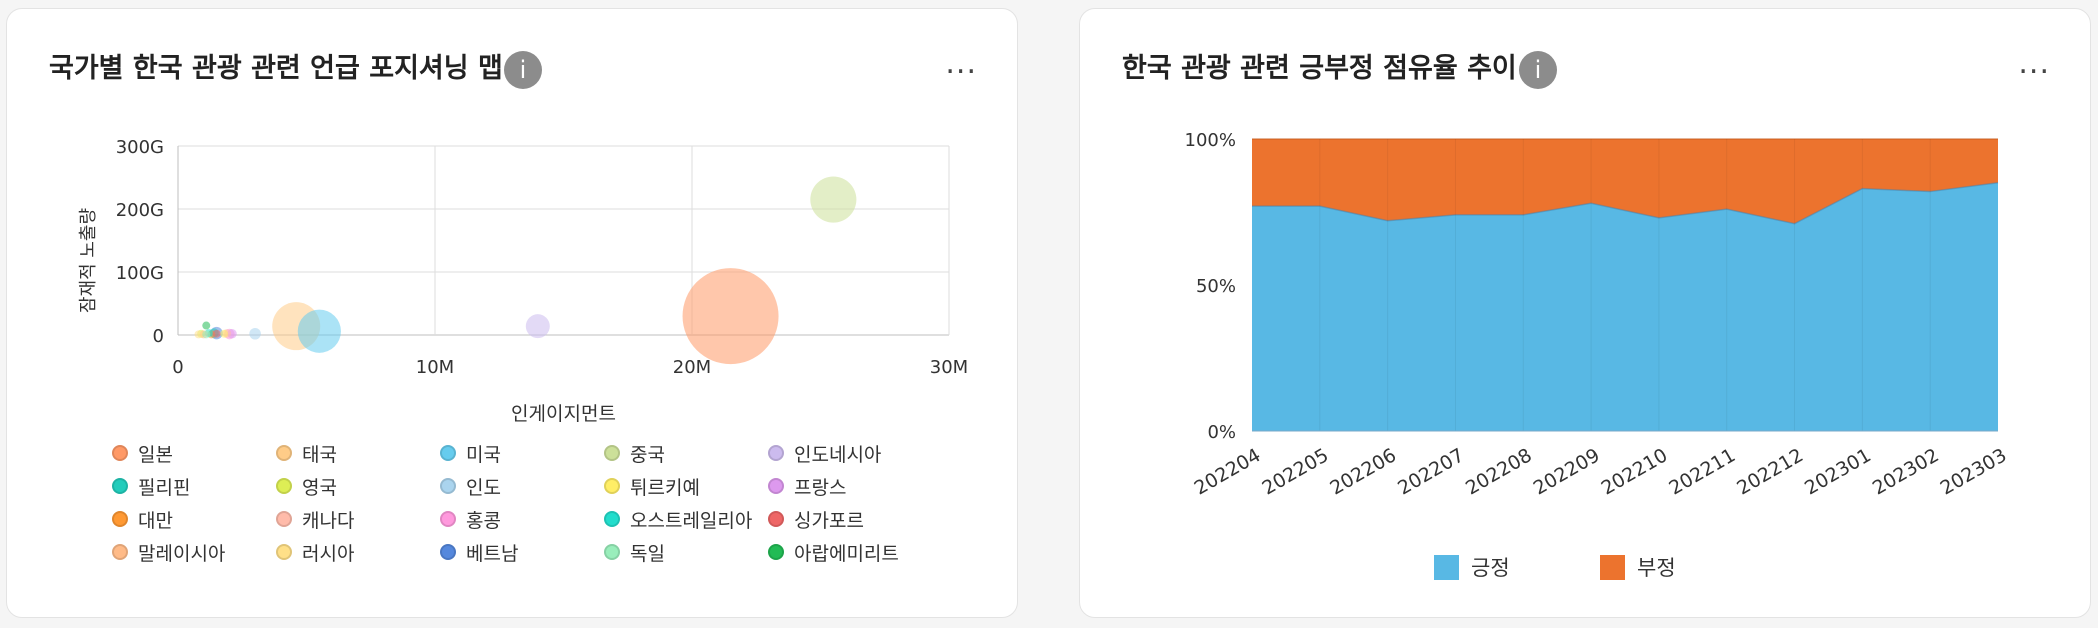 The image size is (2098, 628). What do you see at coordinates (435, 367) in the screenshot?
I see `x-tick-label: 10M` at bounding box center [435, 367].